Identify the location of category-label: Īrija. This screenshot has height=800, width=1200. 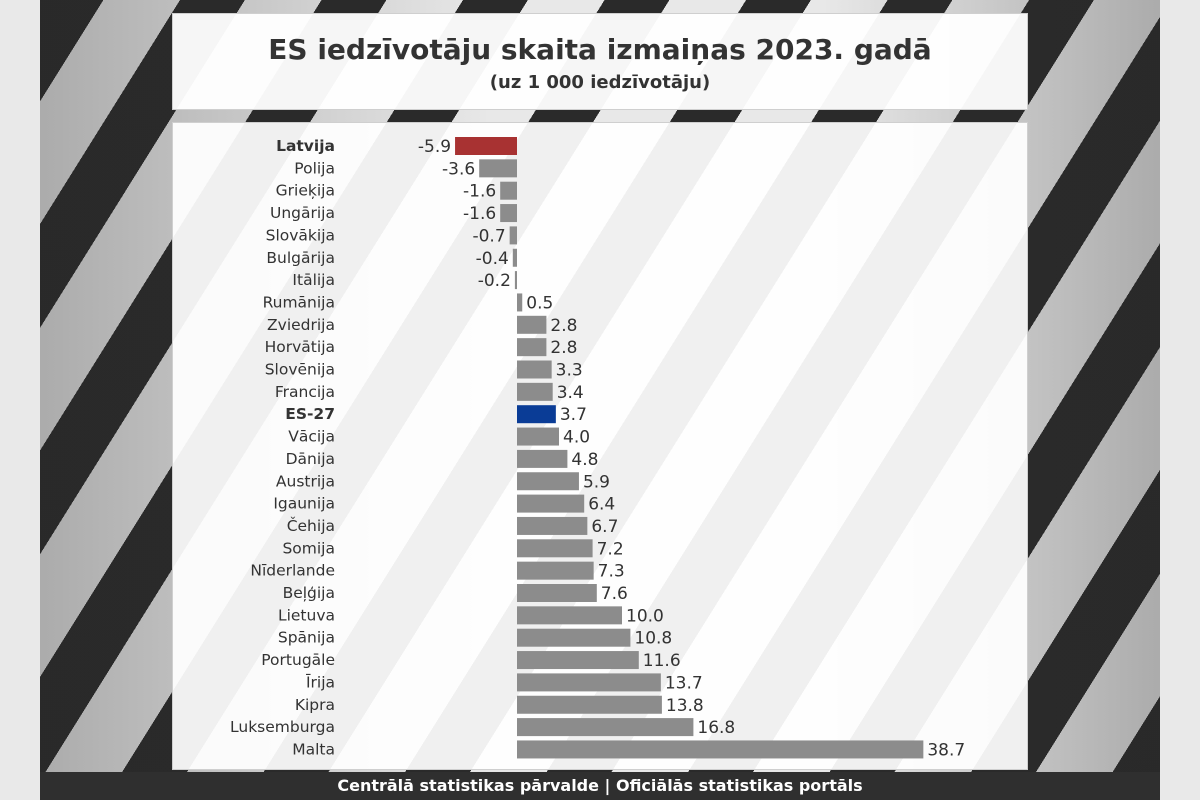
(320, 682).